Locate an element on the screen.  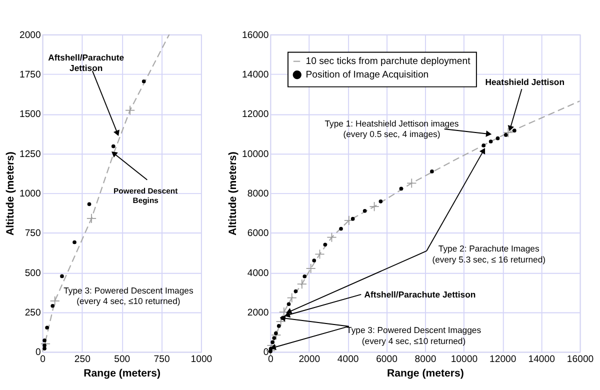
y-tick-label: 1500 is located at coordinates (30, 114).